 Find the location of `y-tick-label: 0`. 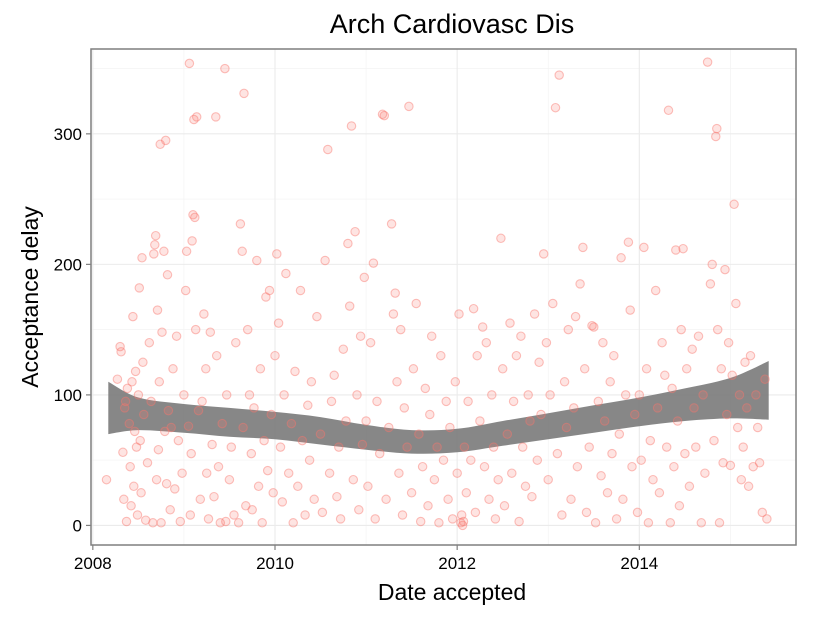

y-tick-label: 0 is located at coordinates (77, 525).